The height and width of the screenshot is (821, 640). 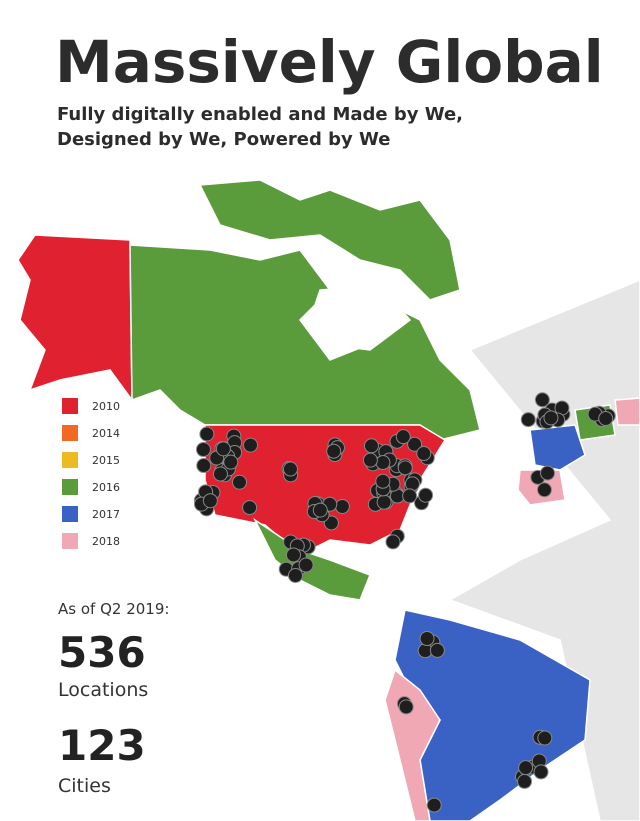 What do you see at coordinates (329, 62) in the screenshot?
I see `title: Massively Global` at bounding box center [329, 62].